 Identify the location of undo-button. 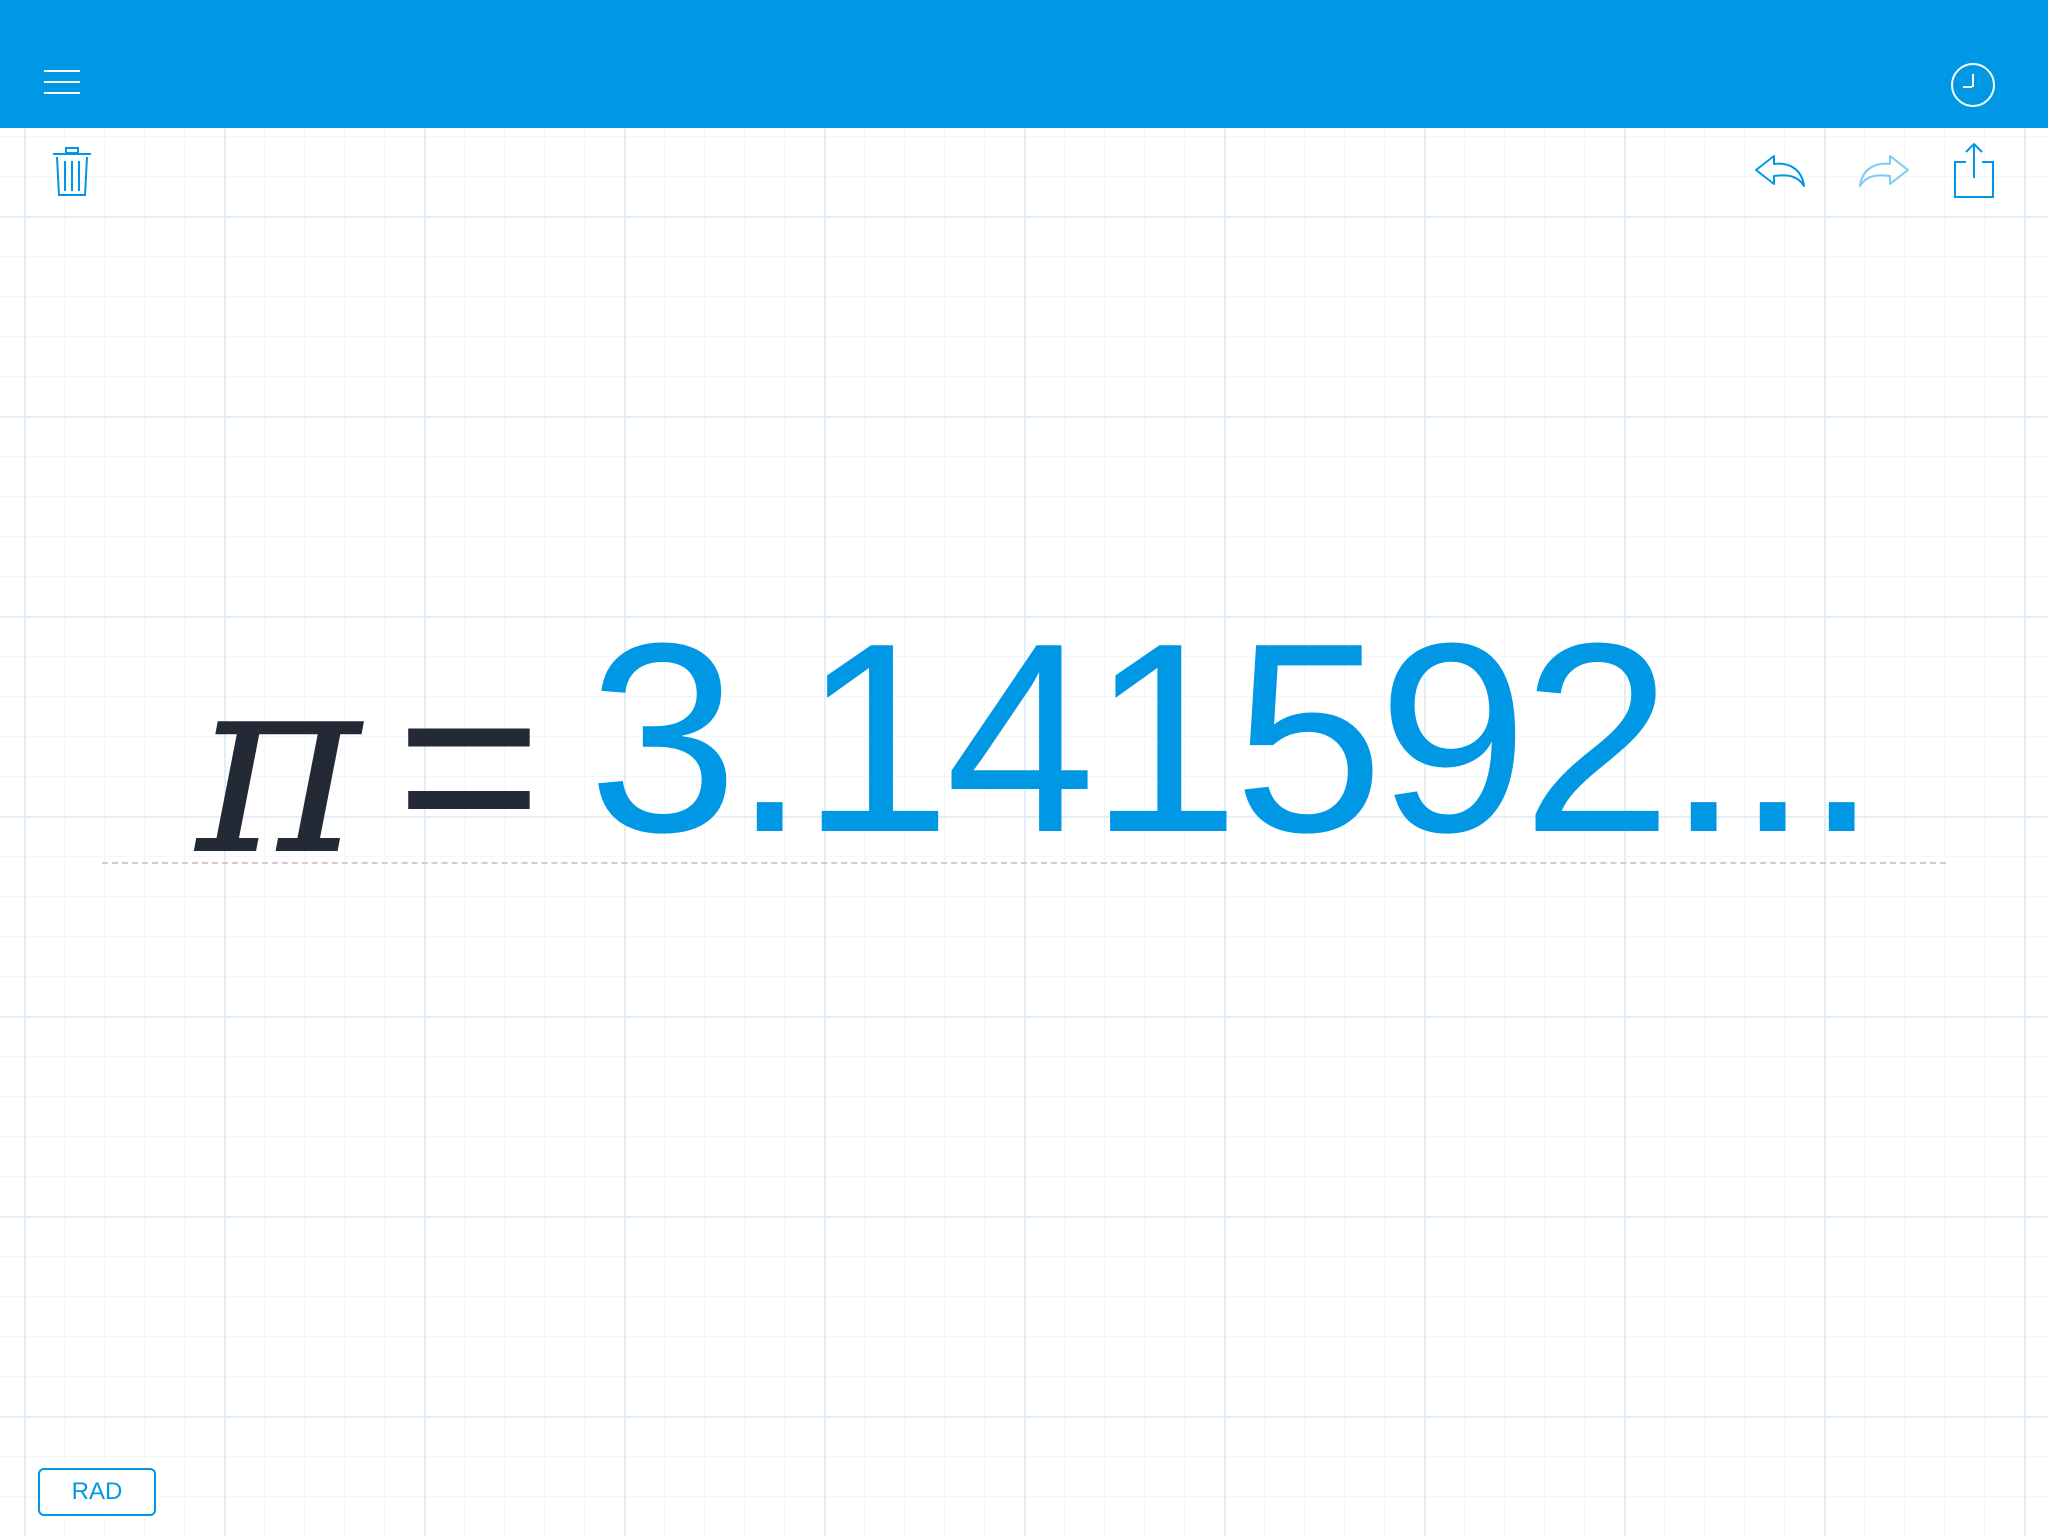
(1782, 170).